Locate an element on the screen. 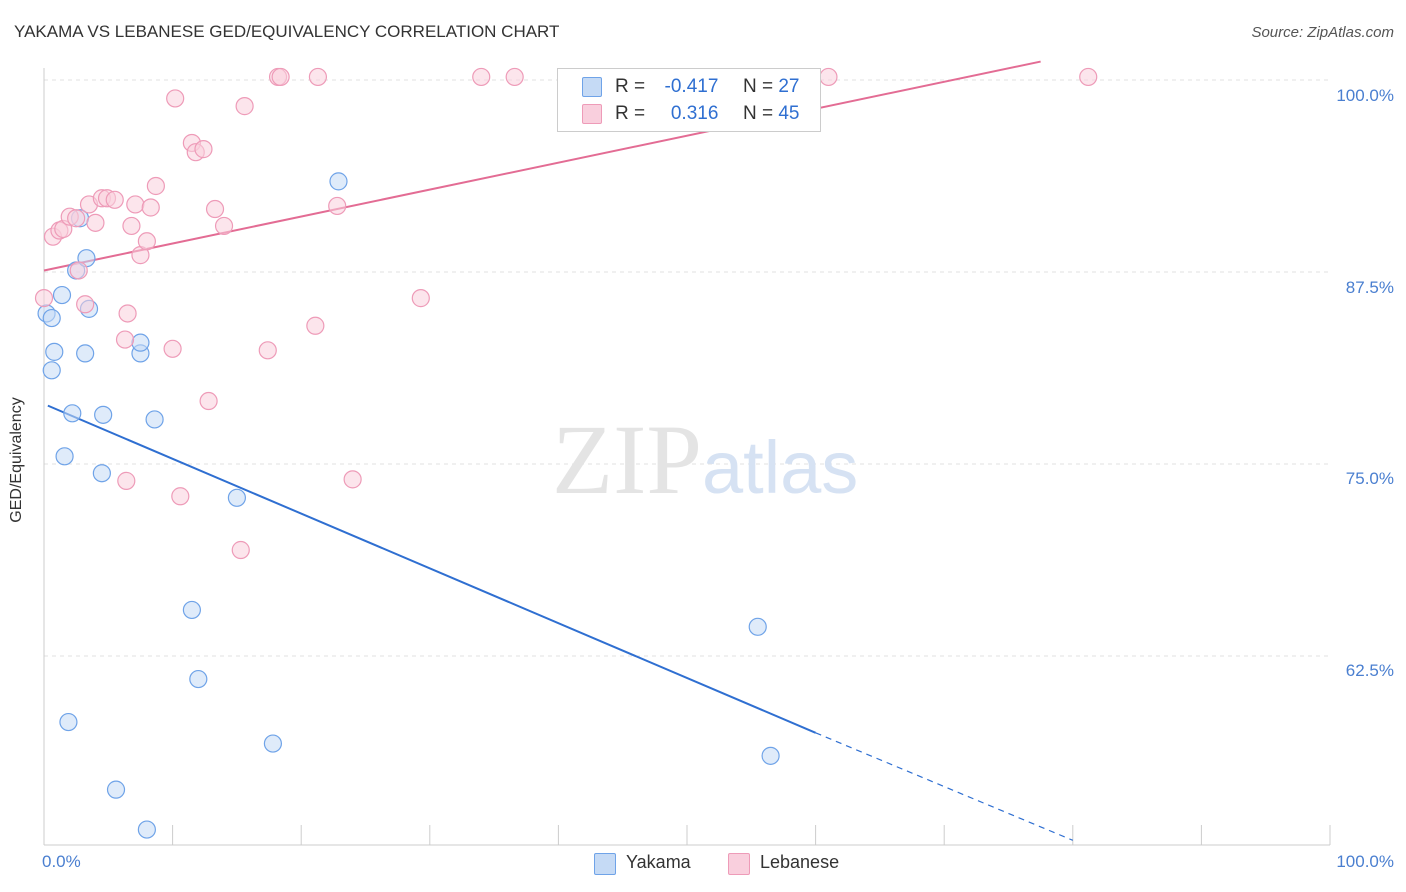 The width and height of the screenshot is (1406, 892). bottom-legend-label: Yakama is located at coordinates (658, 862).